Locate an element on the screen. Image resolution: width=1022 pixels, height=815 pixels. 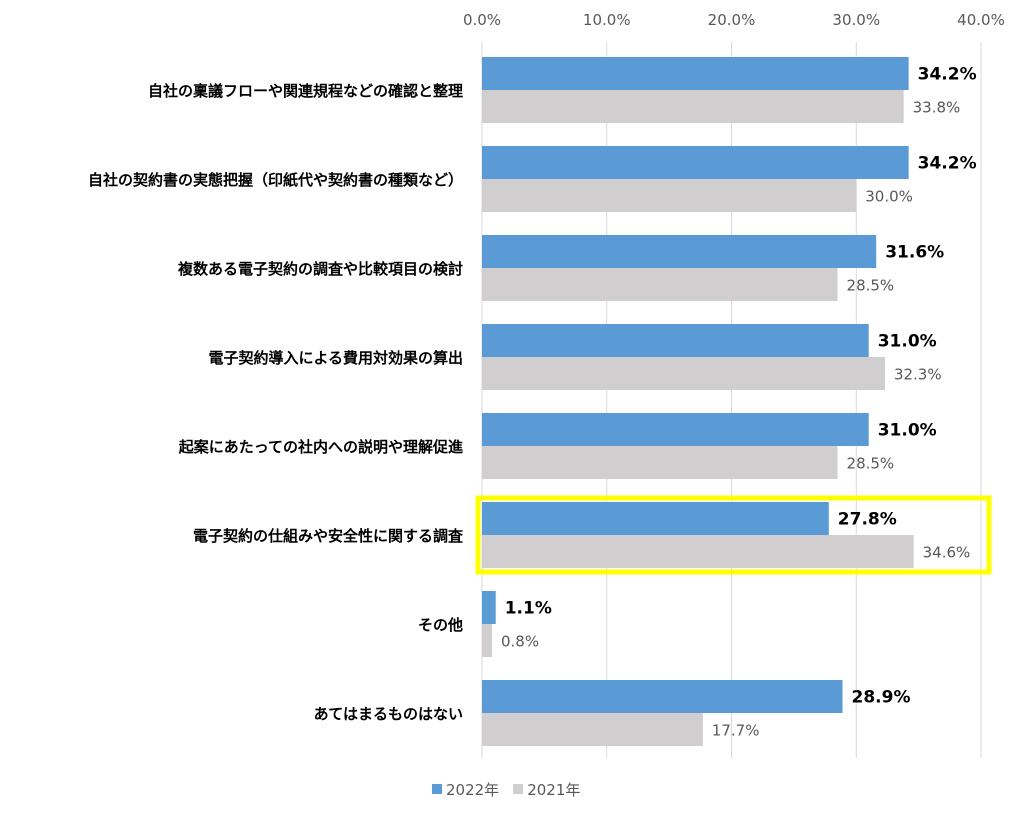
data-label-2021: 33.8% is located at coordinates (937, 108).